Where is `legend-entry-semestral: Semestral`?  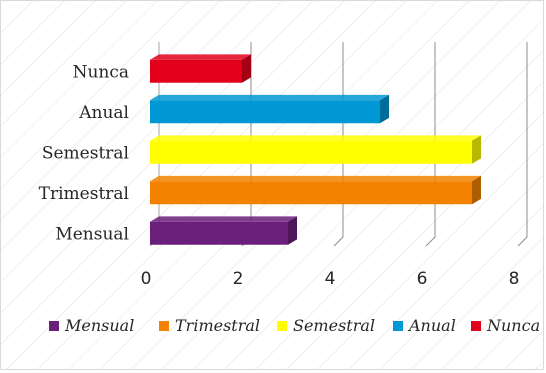 legend-entry-semestral: Semestral is located at coordinates (326, 325).